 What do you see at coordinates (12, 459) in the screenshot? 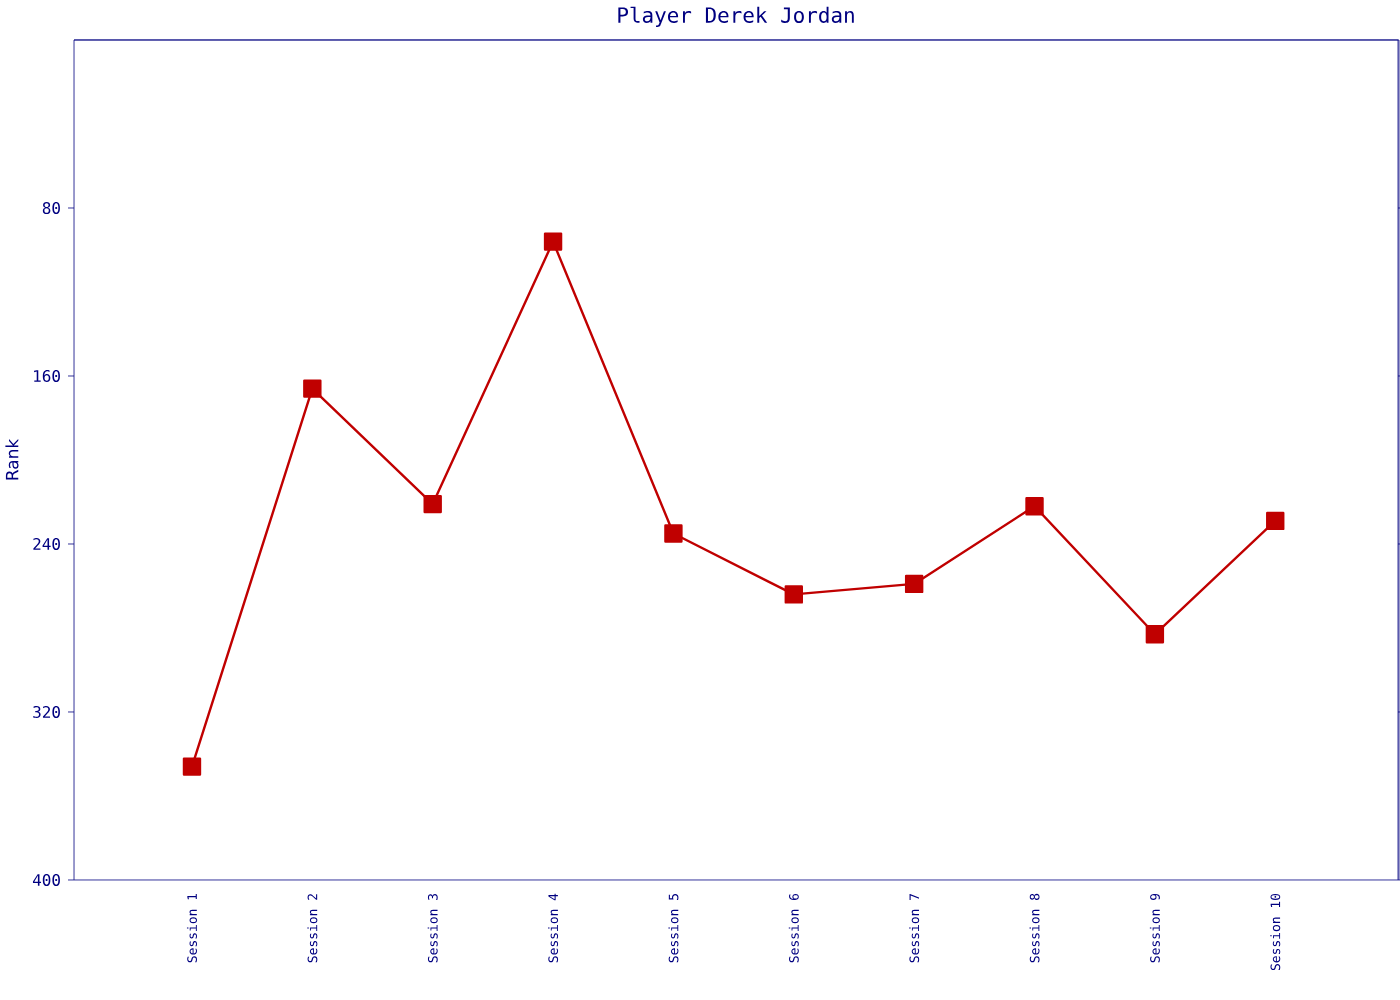
I see `y-axis-title: Rank` at bounding box center [12, 459].